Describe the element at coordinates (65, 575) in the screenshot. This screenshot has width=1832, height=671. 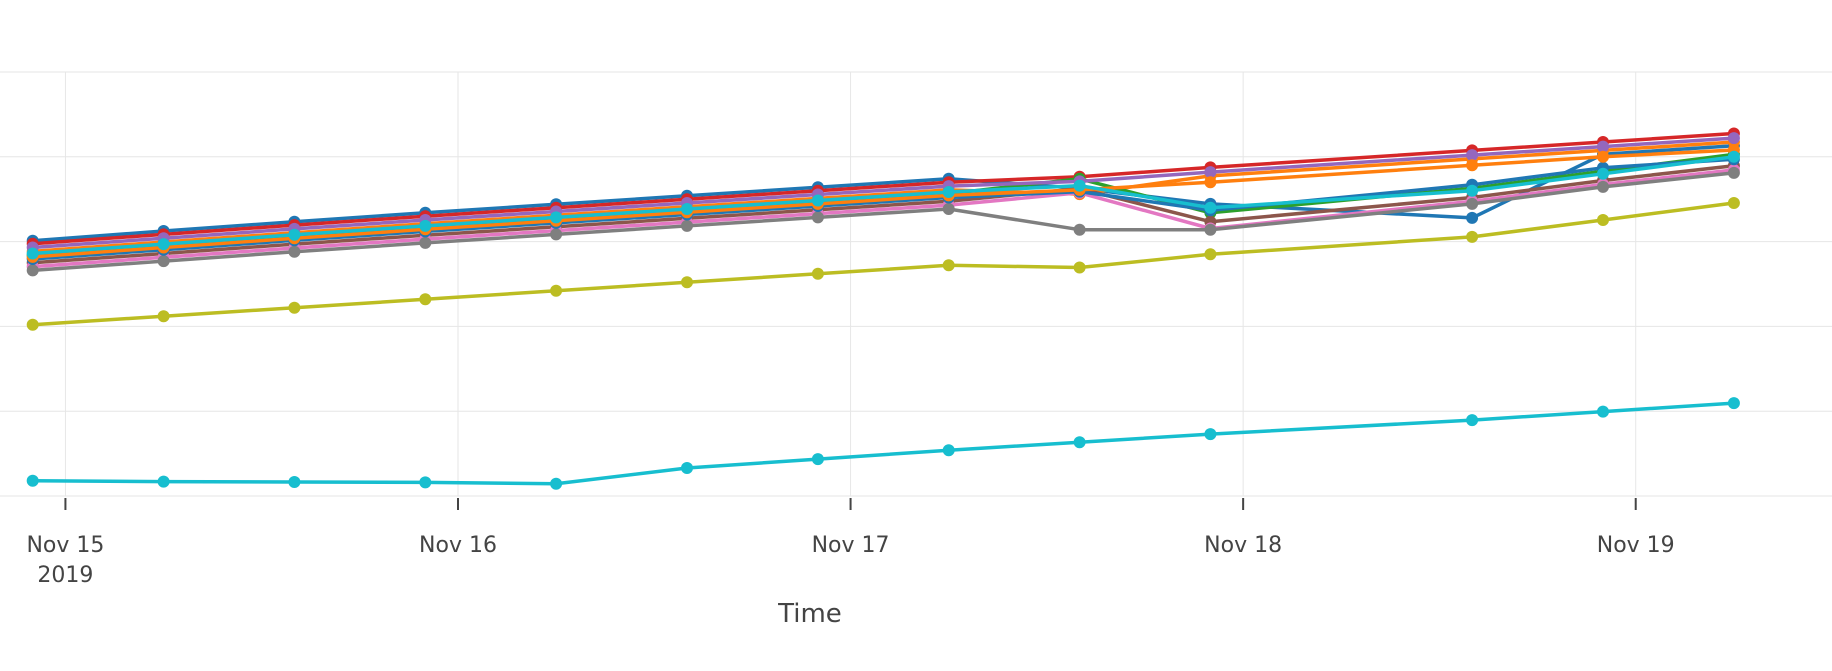
I see `x-tick-sublabel: 2019` at that location.